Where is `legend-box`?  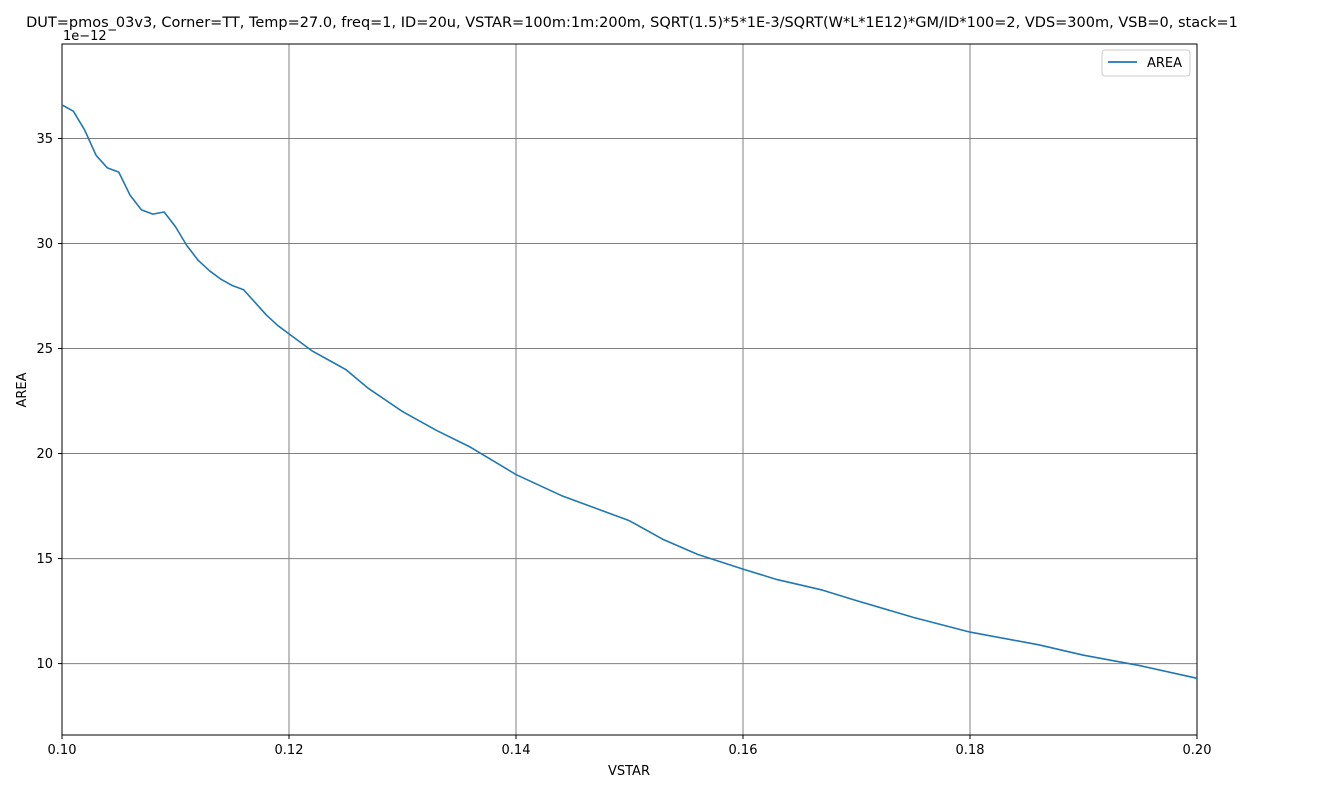
legend-box is located at coordinates (1146, 63).